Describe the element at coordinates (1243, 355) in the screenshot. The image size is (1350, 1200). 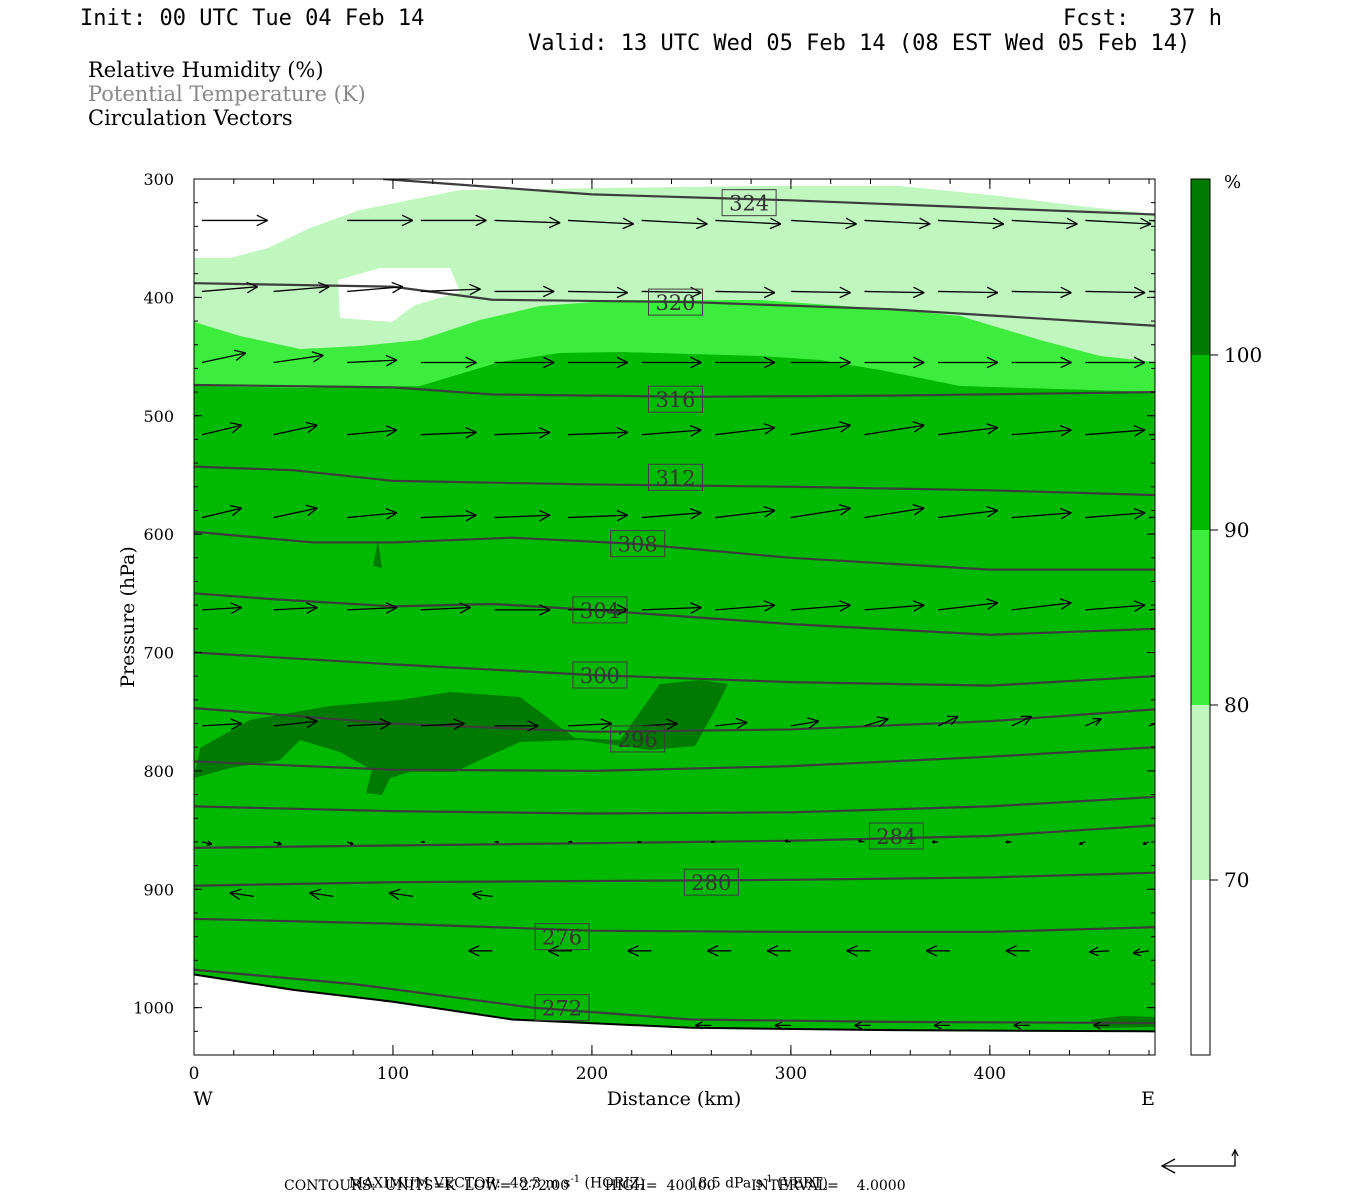
I see `colorbar-tick-100: 100` at that location.